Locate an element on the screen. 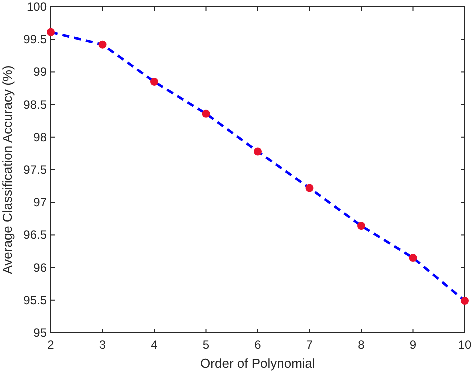  y-tick-label: 95 is located at coordinates (41, 333).